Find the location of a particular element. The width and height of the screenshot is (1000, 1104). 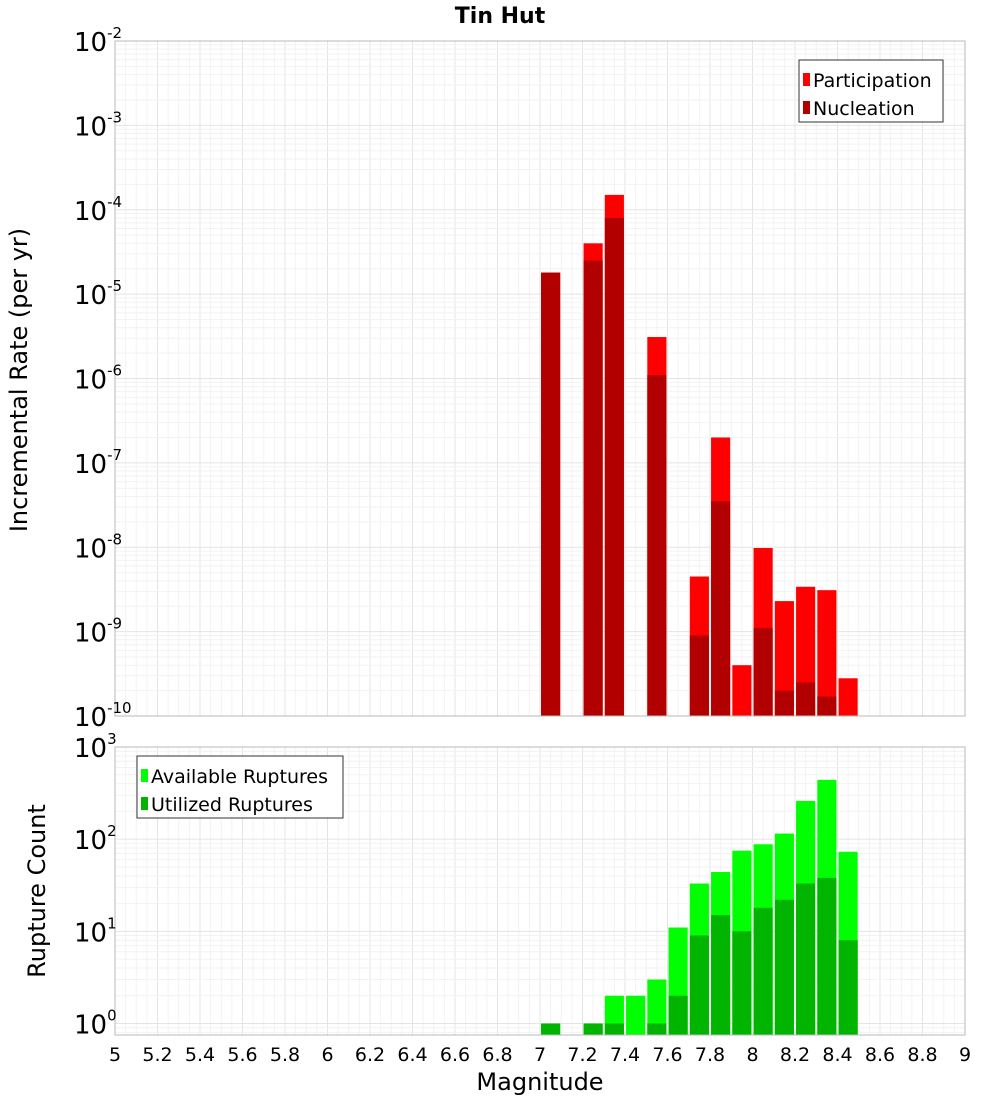

x-tick-label: 8.6 is located at coordinates (880, 1055).